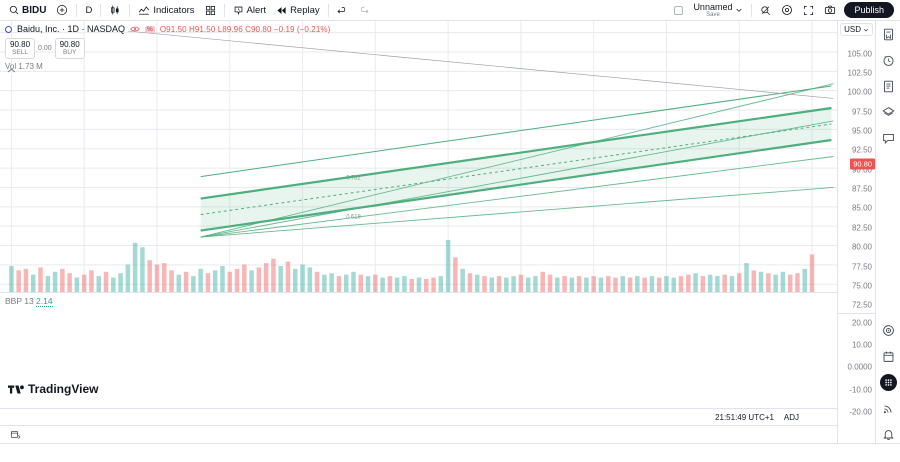 Image resolution: width=900 pixels, height=462 pixels. Describe the element at coordinates (353, 179) in the screenshot. I see `fib-label: 0.782` at that location.